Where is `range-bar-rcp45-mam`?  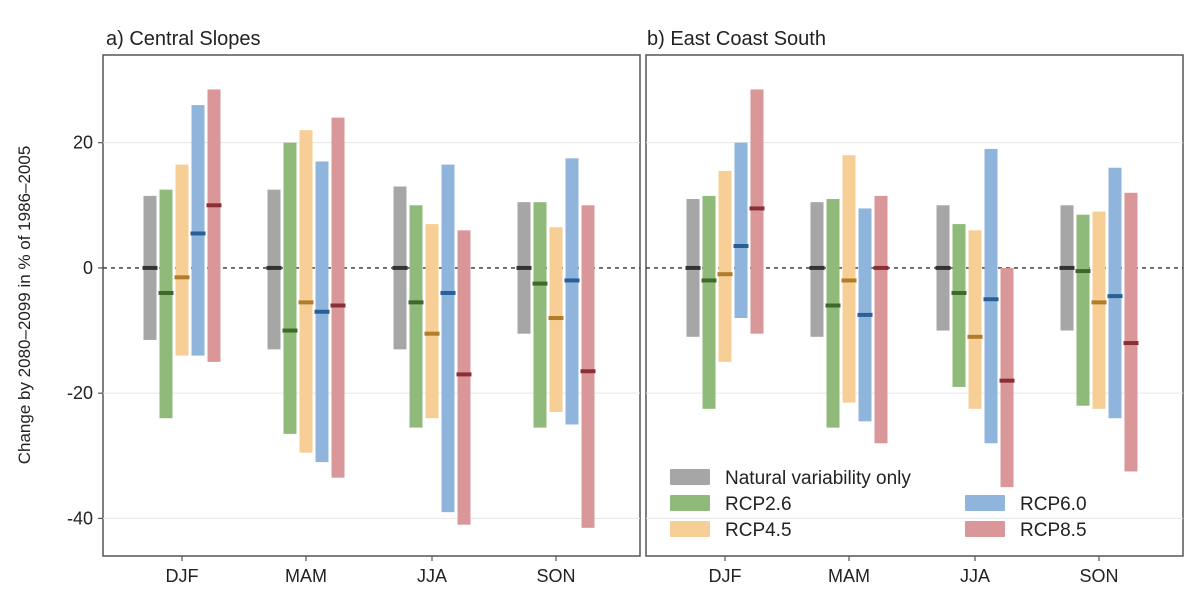
range-bar-rcp45-mam is located at coordinates (306, 291).